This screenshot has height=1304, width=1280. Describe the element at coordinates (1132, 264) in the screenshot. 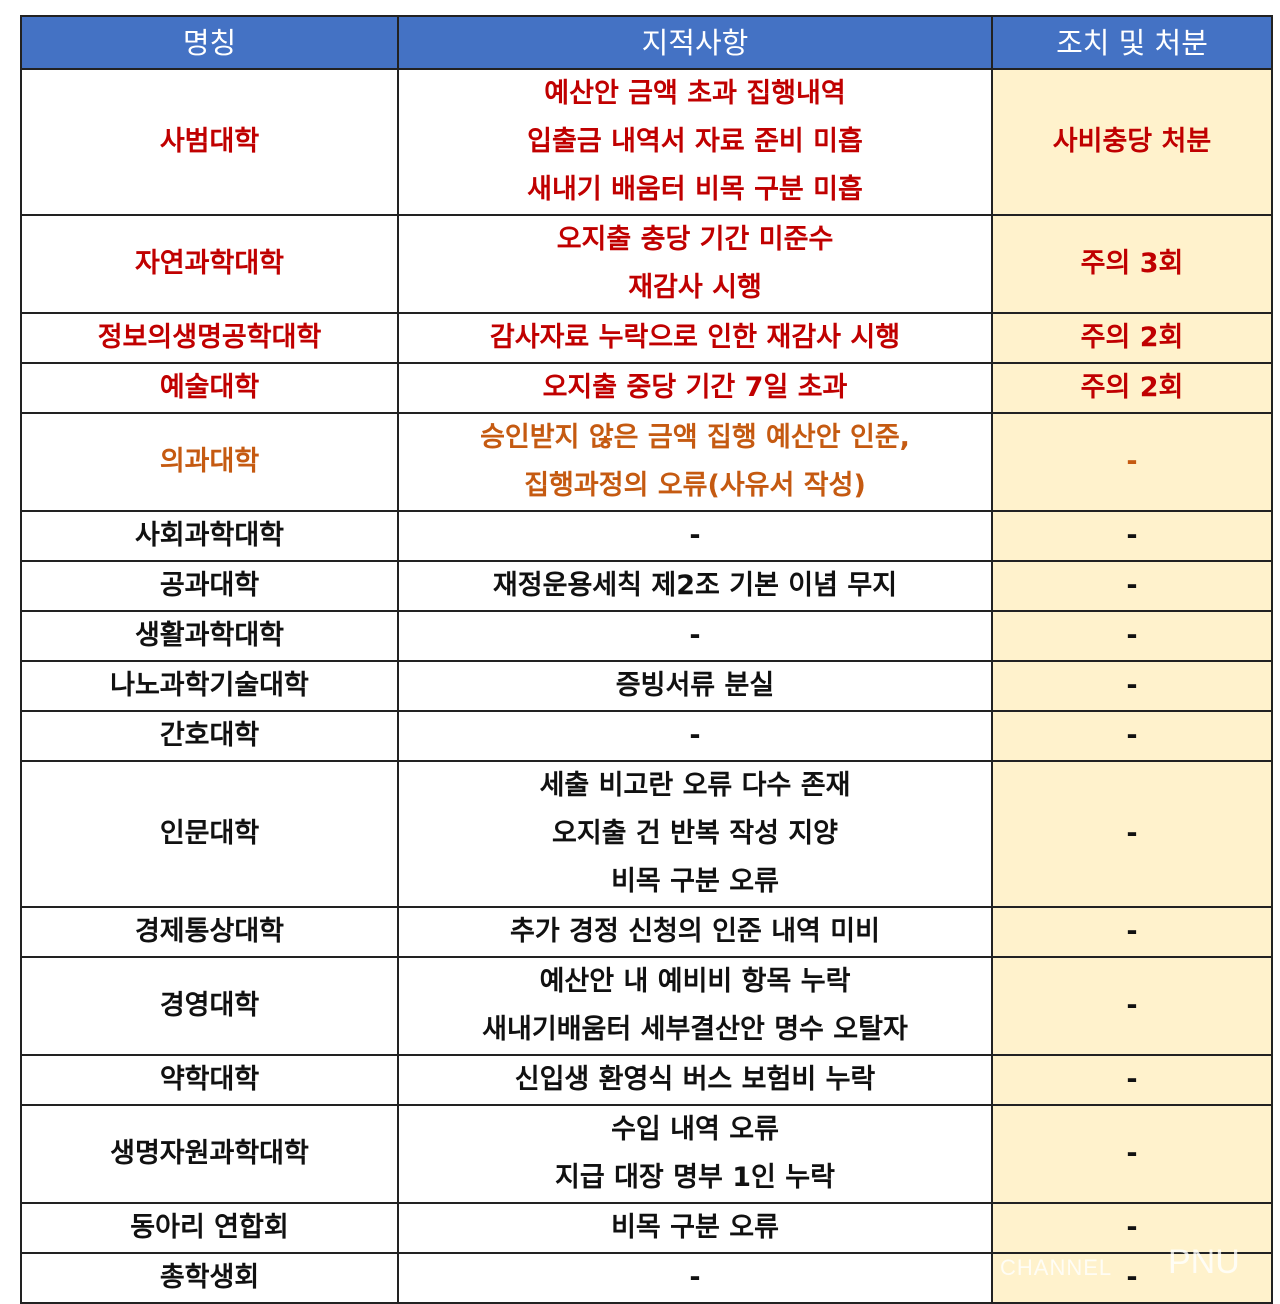

I see `row-action: 주의 3회` at that location.